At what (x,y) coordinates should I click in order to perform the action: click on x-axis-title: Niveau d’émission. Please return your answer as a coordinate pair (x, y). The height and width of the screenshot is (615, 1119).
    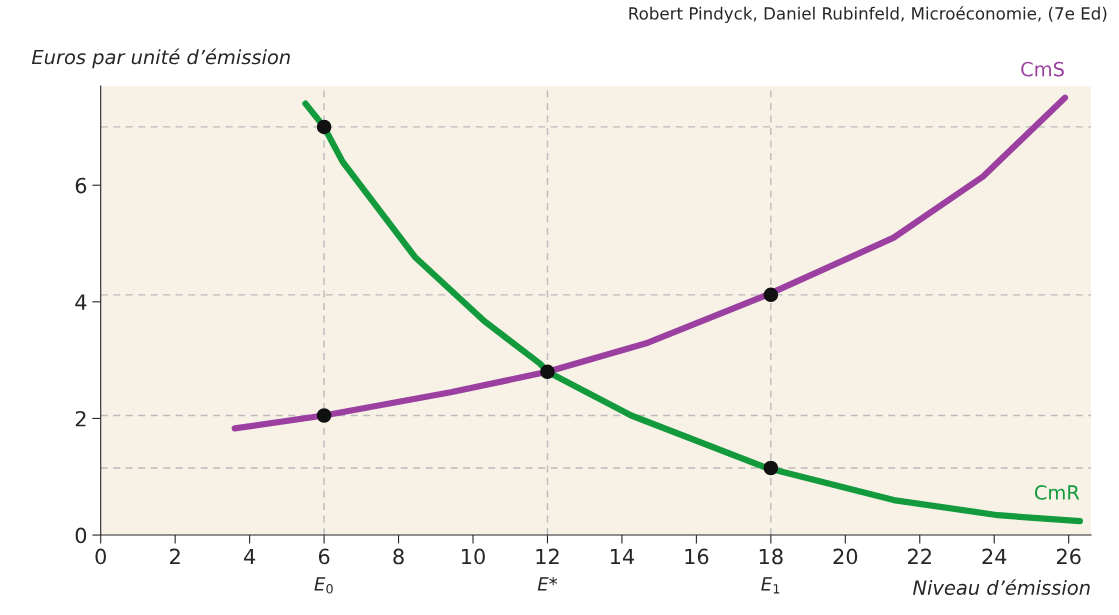
    Looking at the image, I should click on (1001, 587).